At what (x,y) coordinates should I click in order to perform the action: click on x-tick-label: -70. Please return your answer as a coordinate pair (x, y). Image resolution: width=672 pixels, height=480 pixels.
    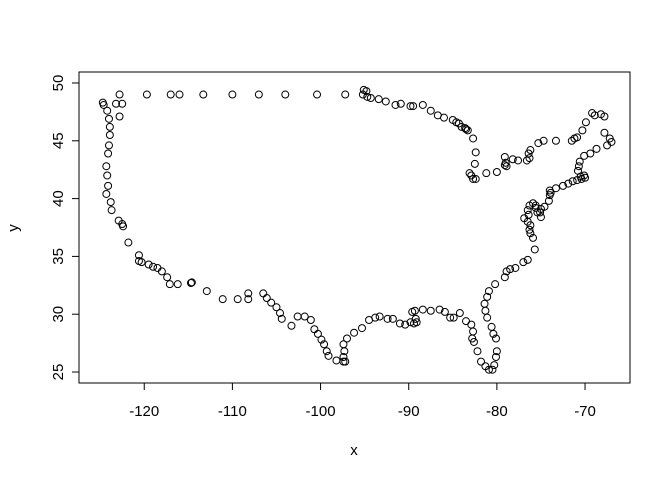
    Looking at the image, I should click on (585, 411).